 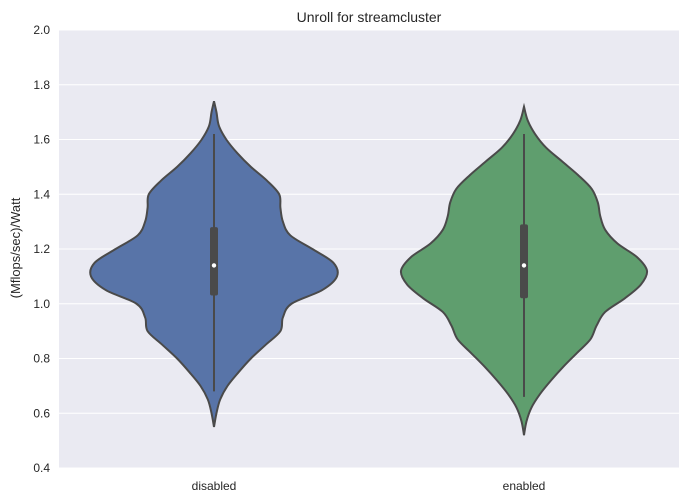 What do you see at coordinates (41, 140) in the screenshot?
I see `y-tick-label: 1.6` at bounding box center [41, 140].